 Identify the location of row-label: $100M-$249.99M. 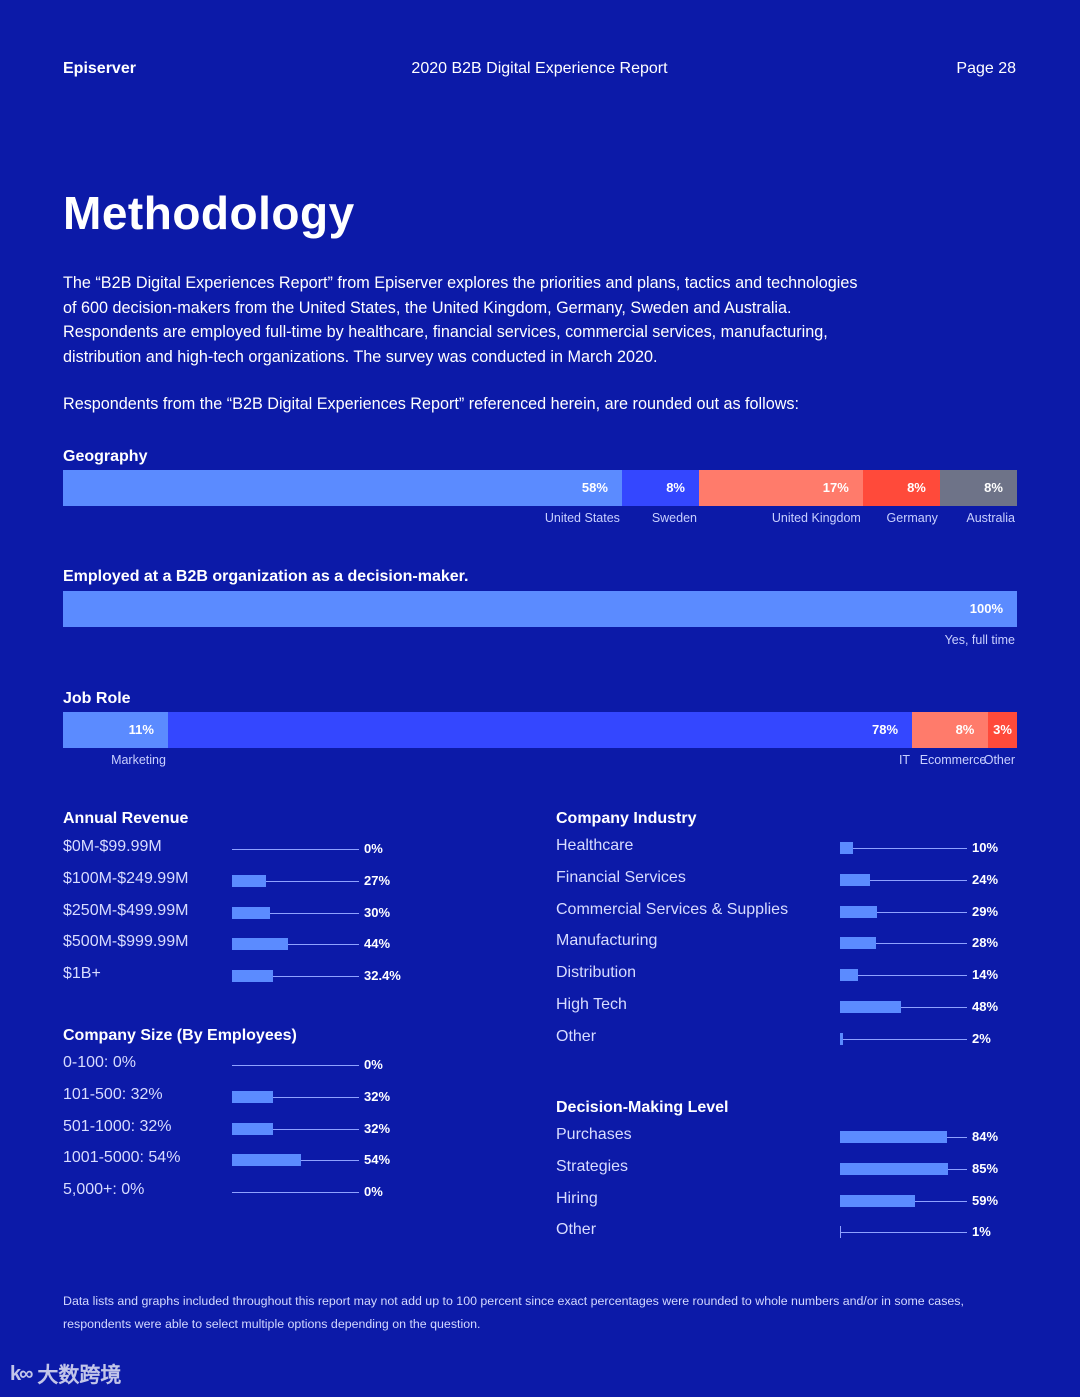
(126, 878).